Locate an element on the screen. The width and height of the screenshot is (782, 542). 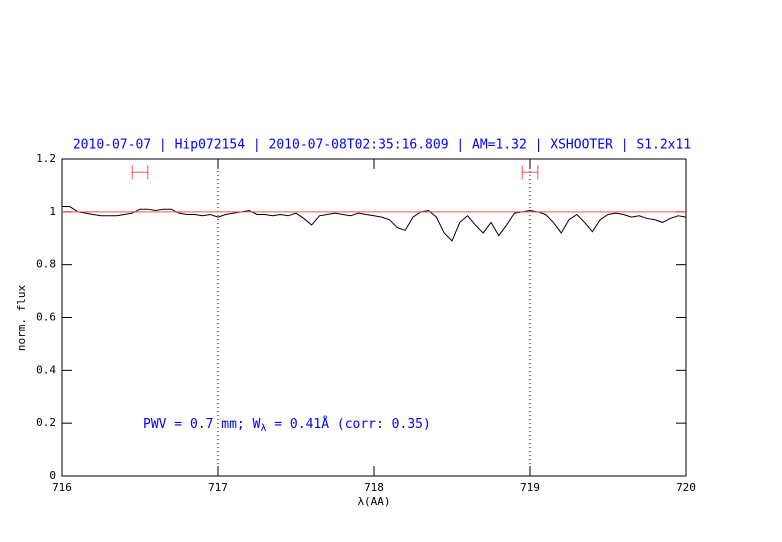
x-tick-label: 716 is located at coordinates (62, 487).